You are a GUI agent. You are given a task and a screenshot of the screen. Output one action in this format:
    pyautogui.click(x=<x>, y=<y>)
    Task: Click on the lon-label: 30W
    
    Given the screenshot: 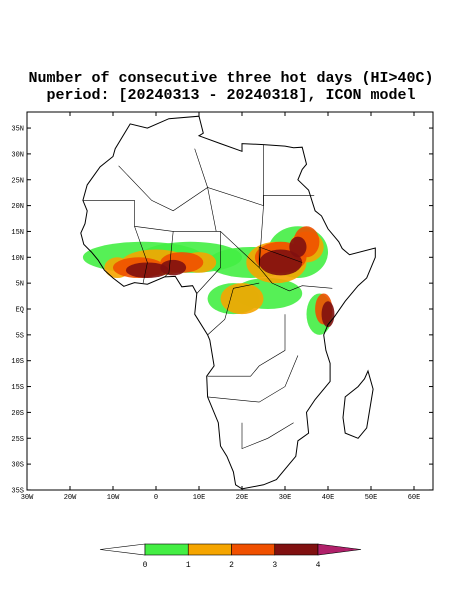 What is the action you would take?
    pyautogui.click(x=27, y=498)
    